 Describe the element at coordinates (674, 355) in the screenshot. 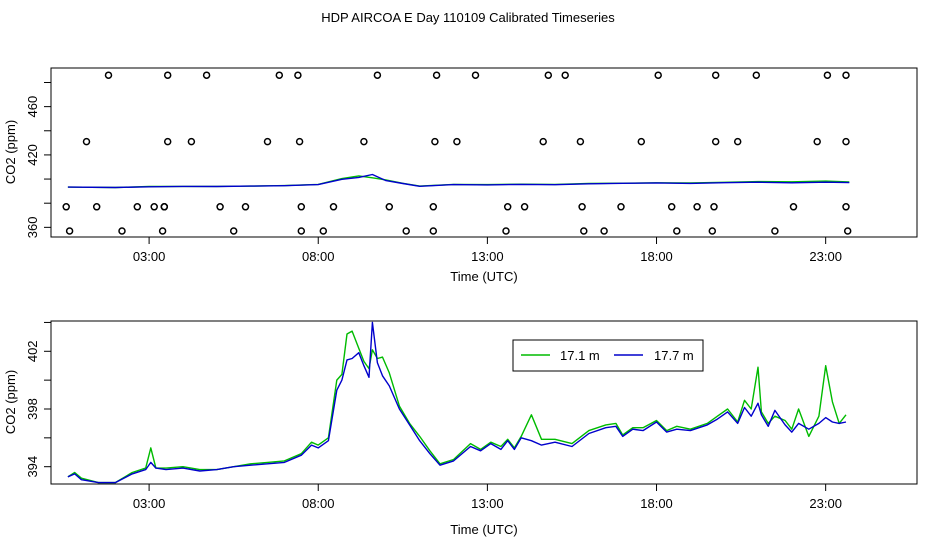

I see `legend-label-17-7m: 17.7 m` at that location.